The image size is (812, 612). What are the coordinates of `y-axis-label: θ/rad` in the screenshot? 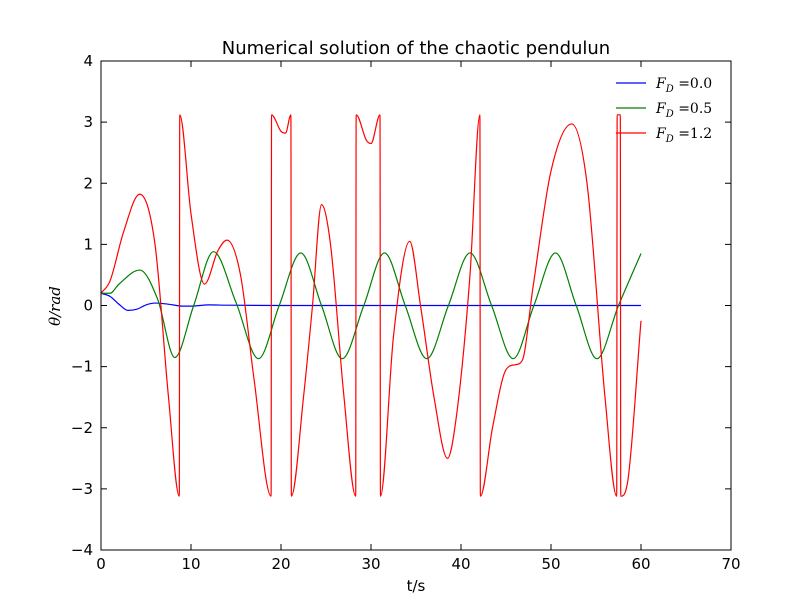 It's located at (55, 306).